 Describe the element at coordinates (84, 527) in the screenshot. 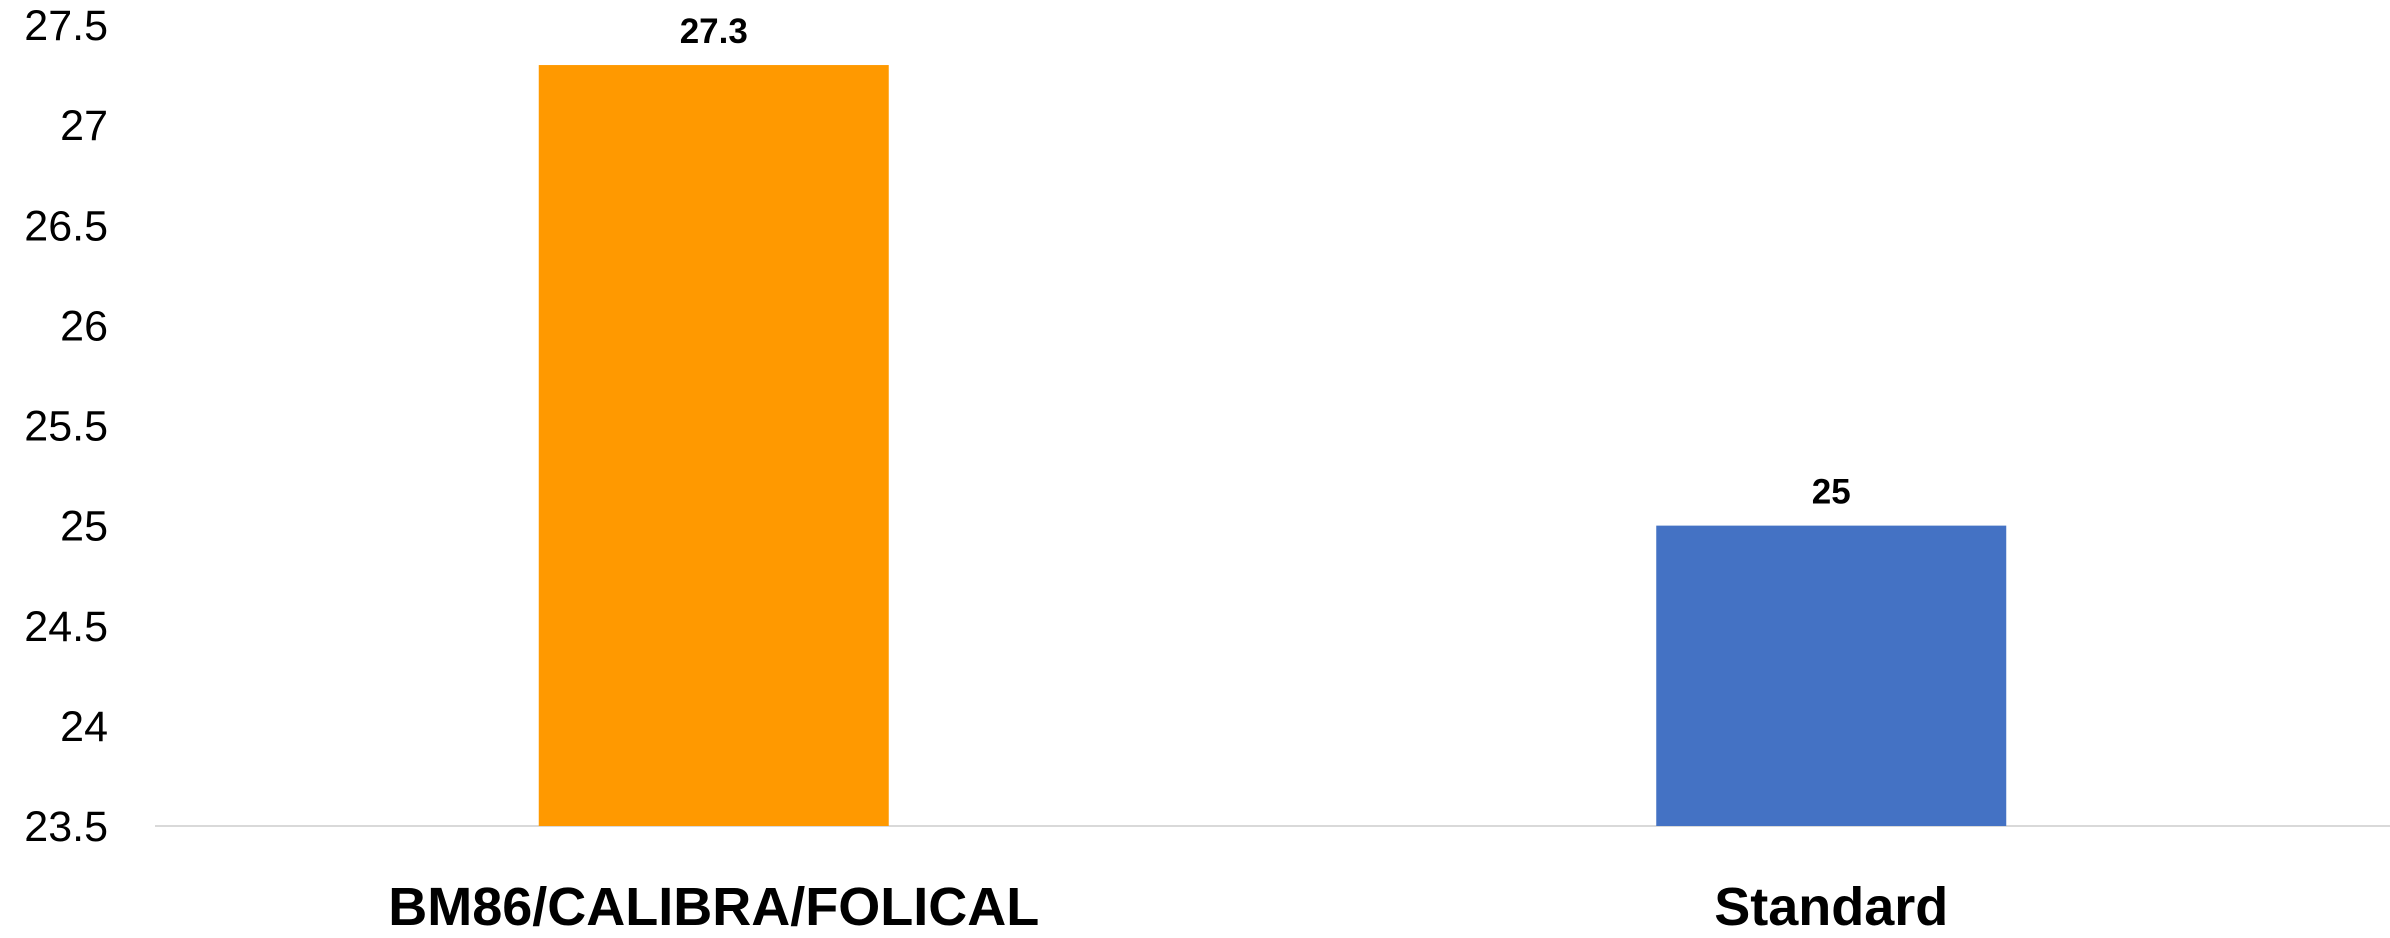

I see `y-tick-label: 25` at that location.